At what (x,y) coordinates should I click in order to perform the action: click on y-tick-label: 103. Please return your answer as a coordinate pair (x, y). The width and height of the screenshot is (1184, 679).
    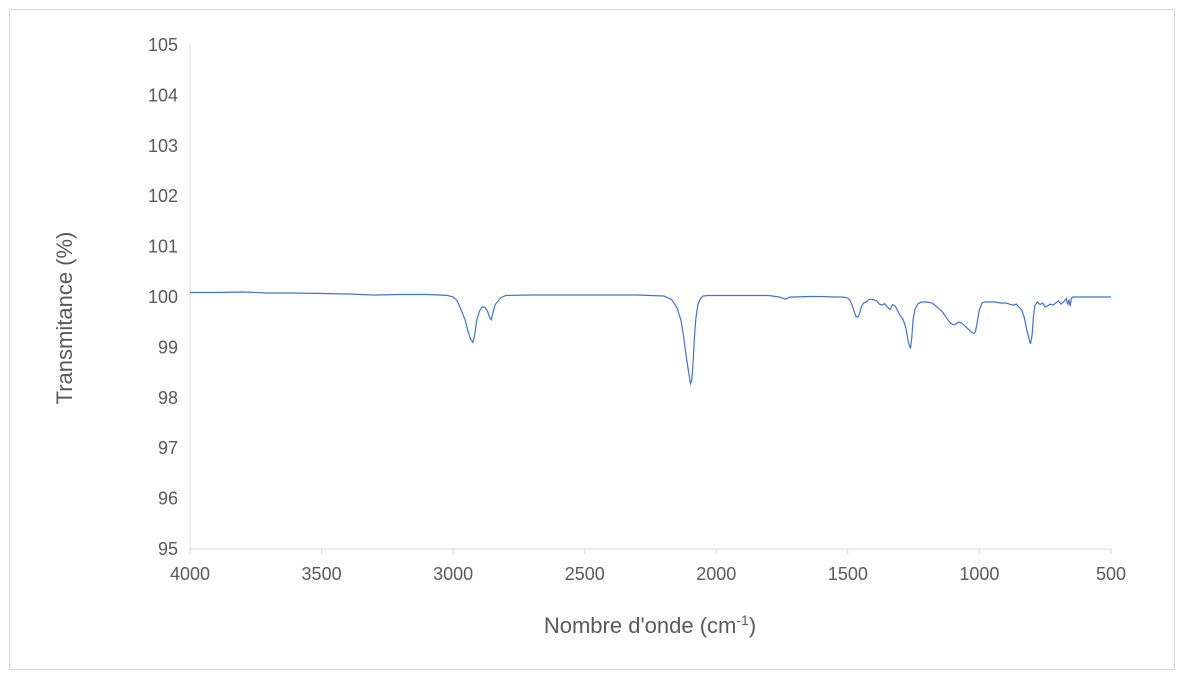
    Looking at the image, I should click on (163, 146).